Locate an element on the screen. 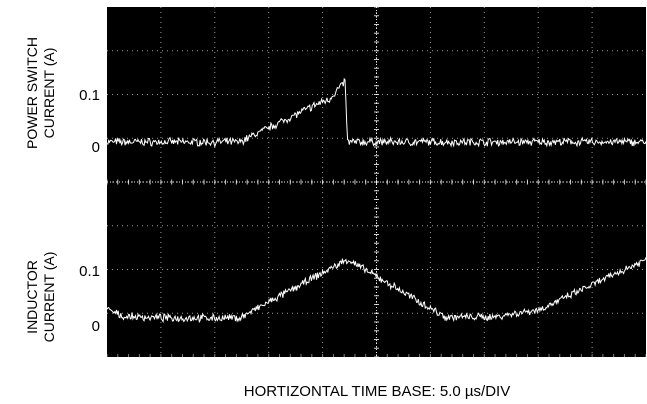 The height and width of the screenshot is (404, 647). bottom-ylabel-line1: INDUCTOR is located at coordinates (32, 297).